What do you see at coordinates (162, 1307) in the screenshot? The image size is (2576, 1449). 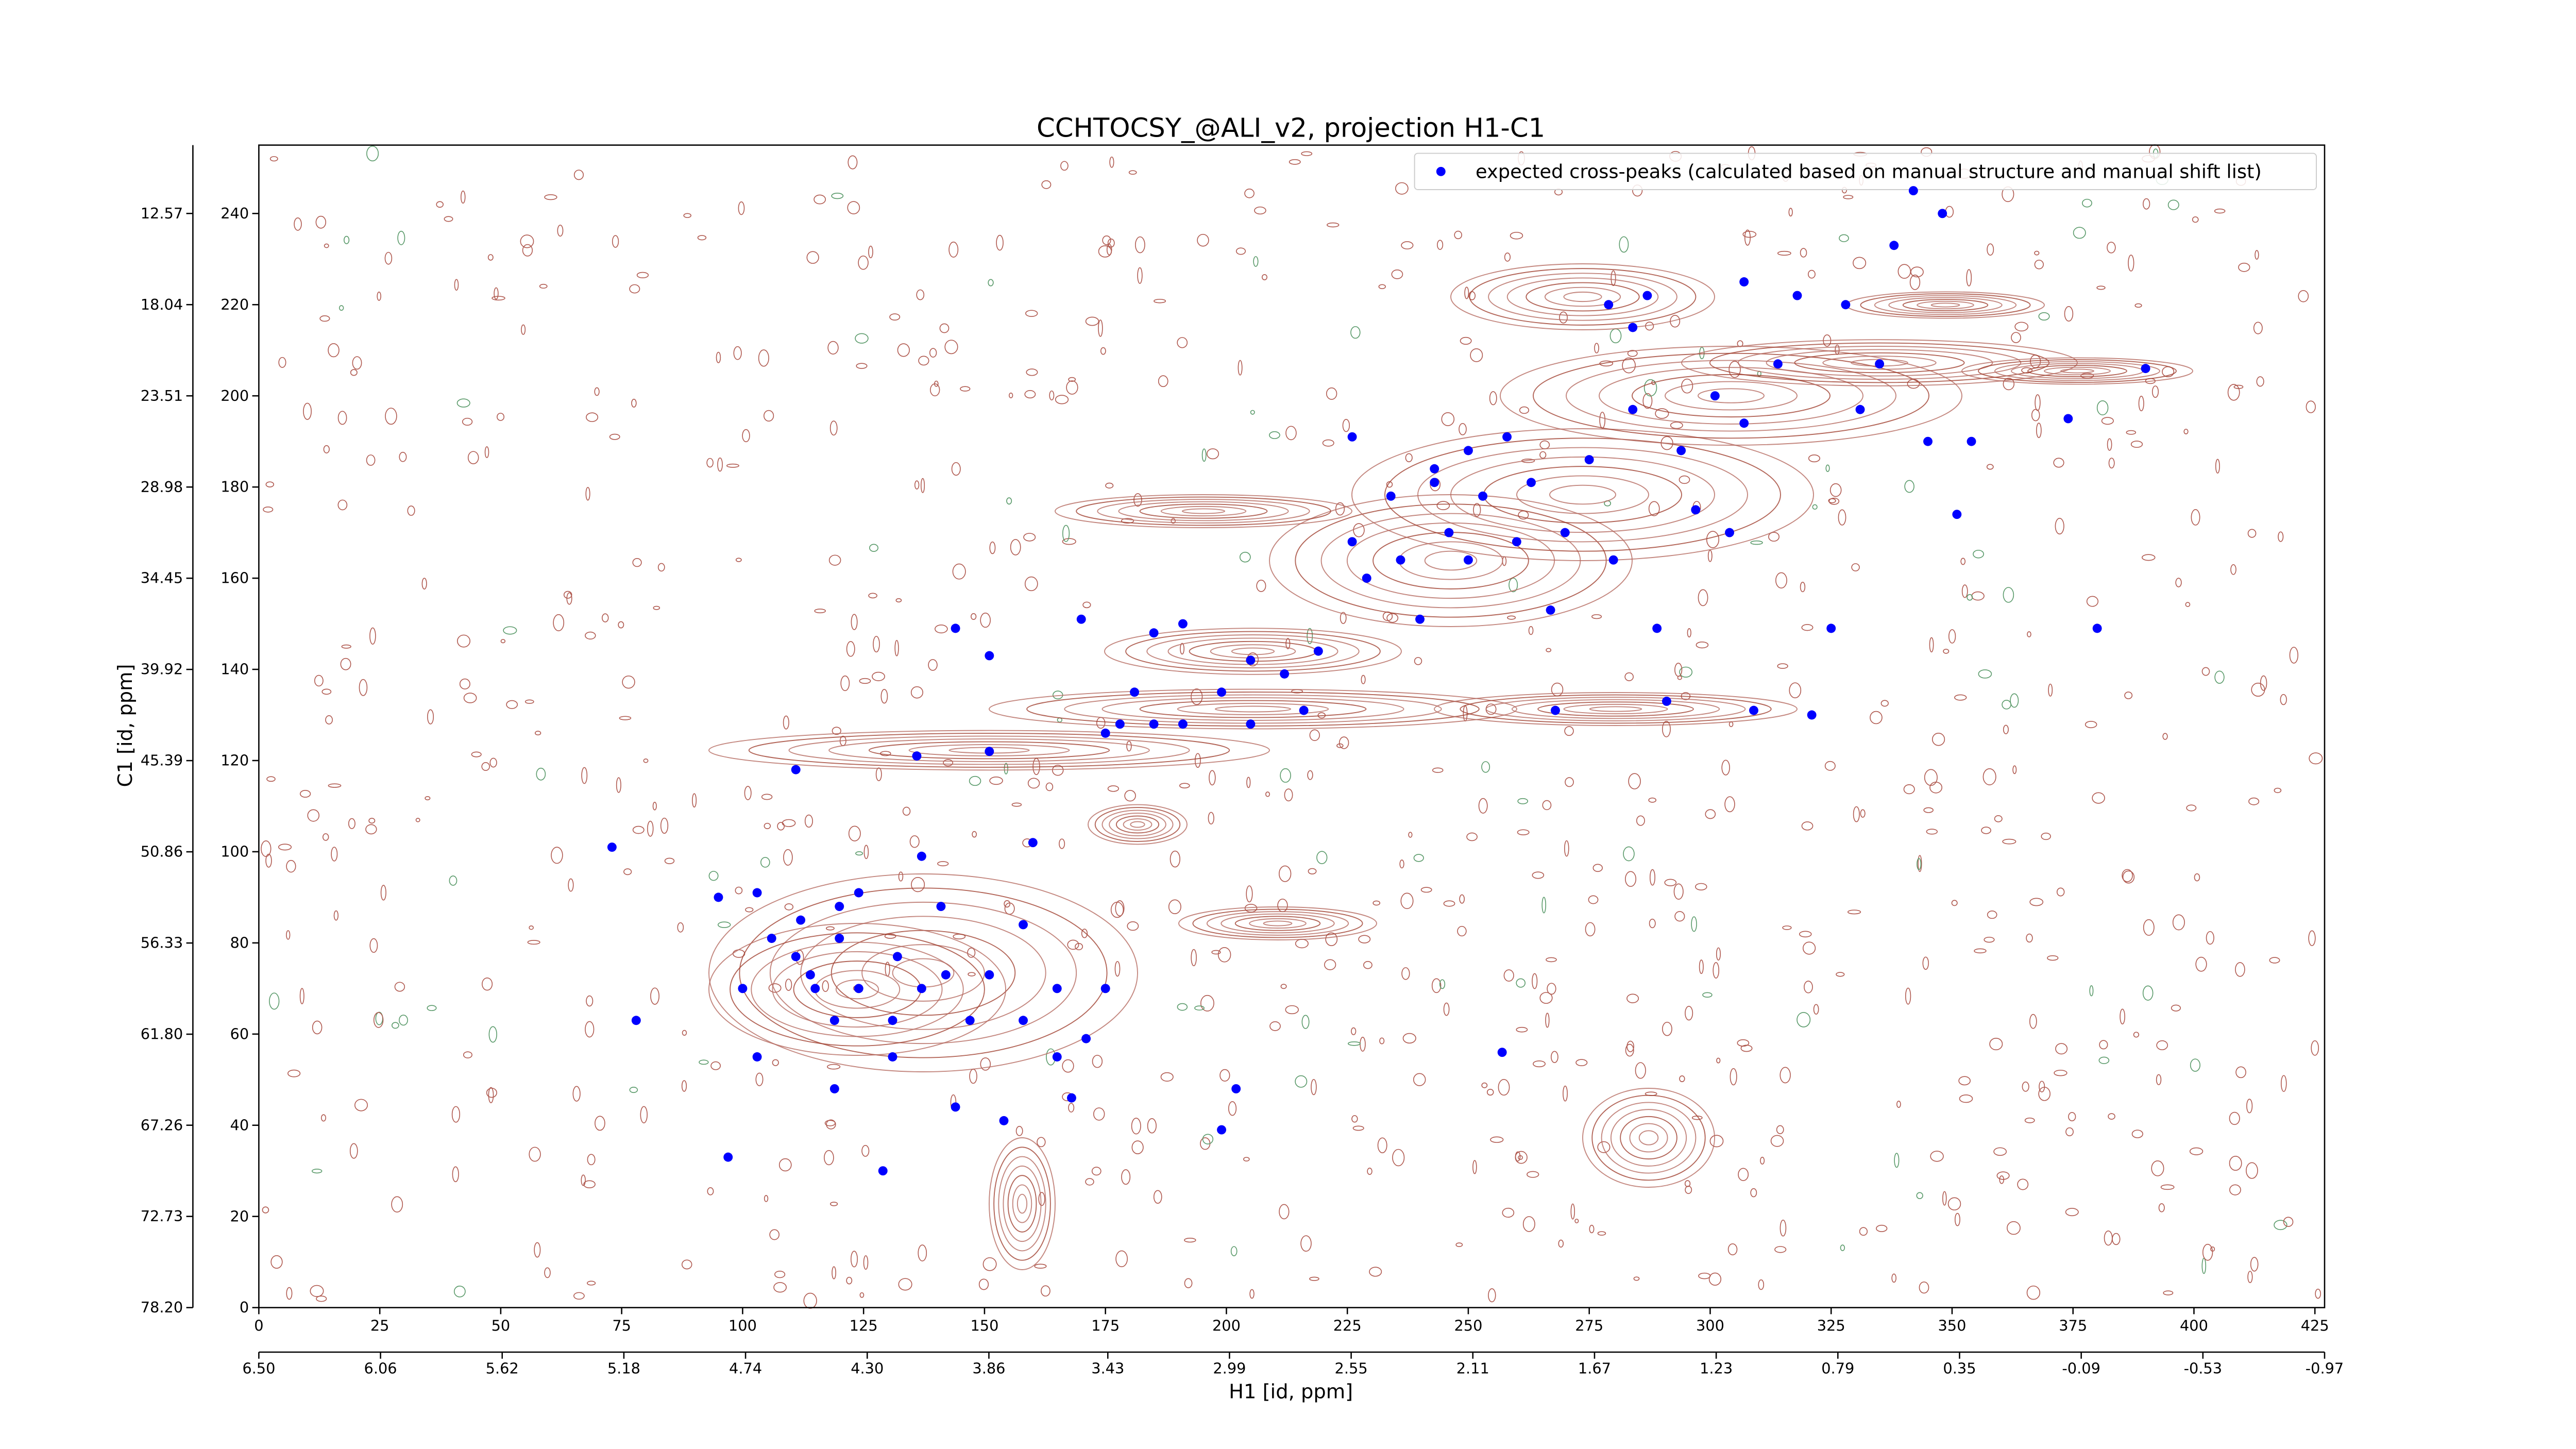 I see `y2-tick-label: 78.20` at bounding box center [162, 1307].